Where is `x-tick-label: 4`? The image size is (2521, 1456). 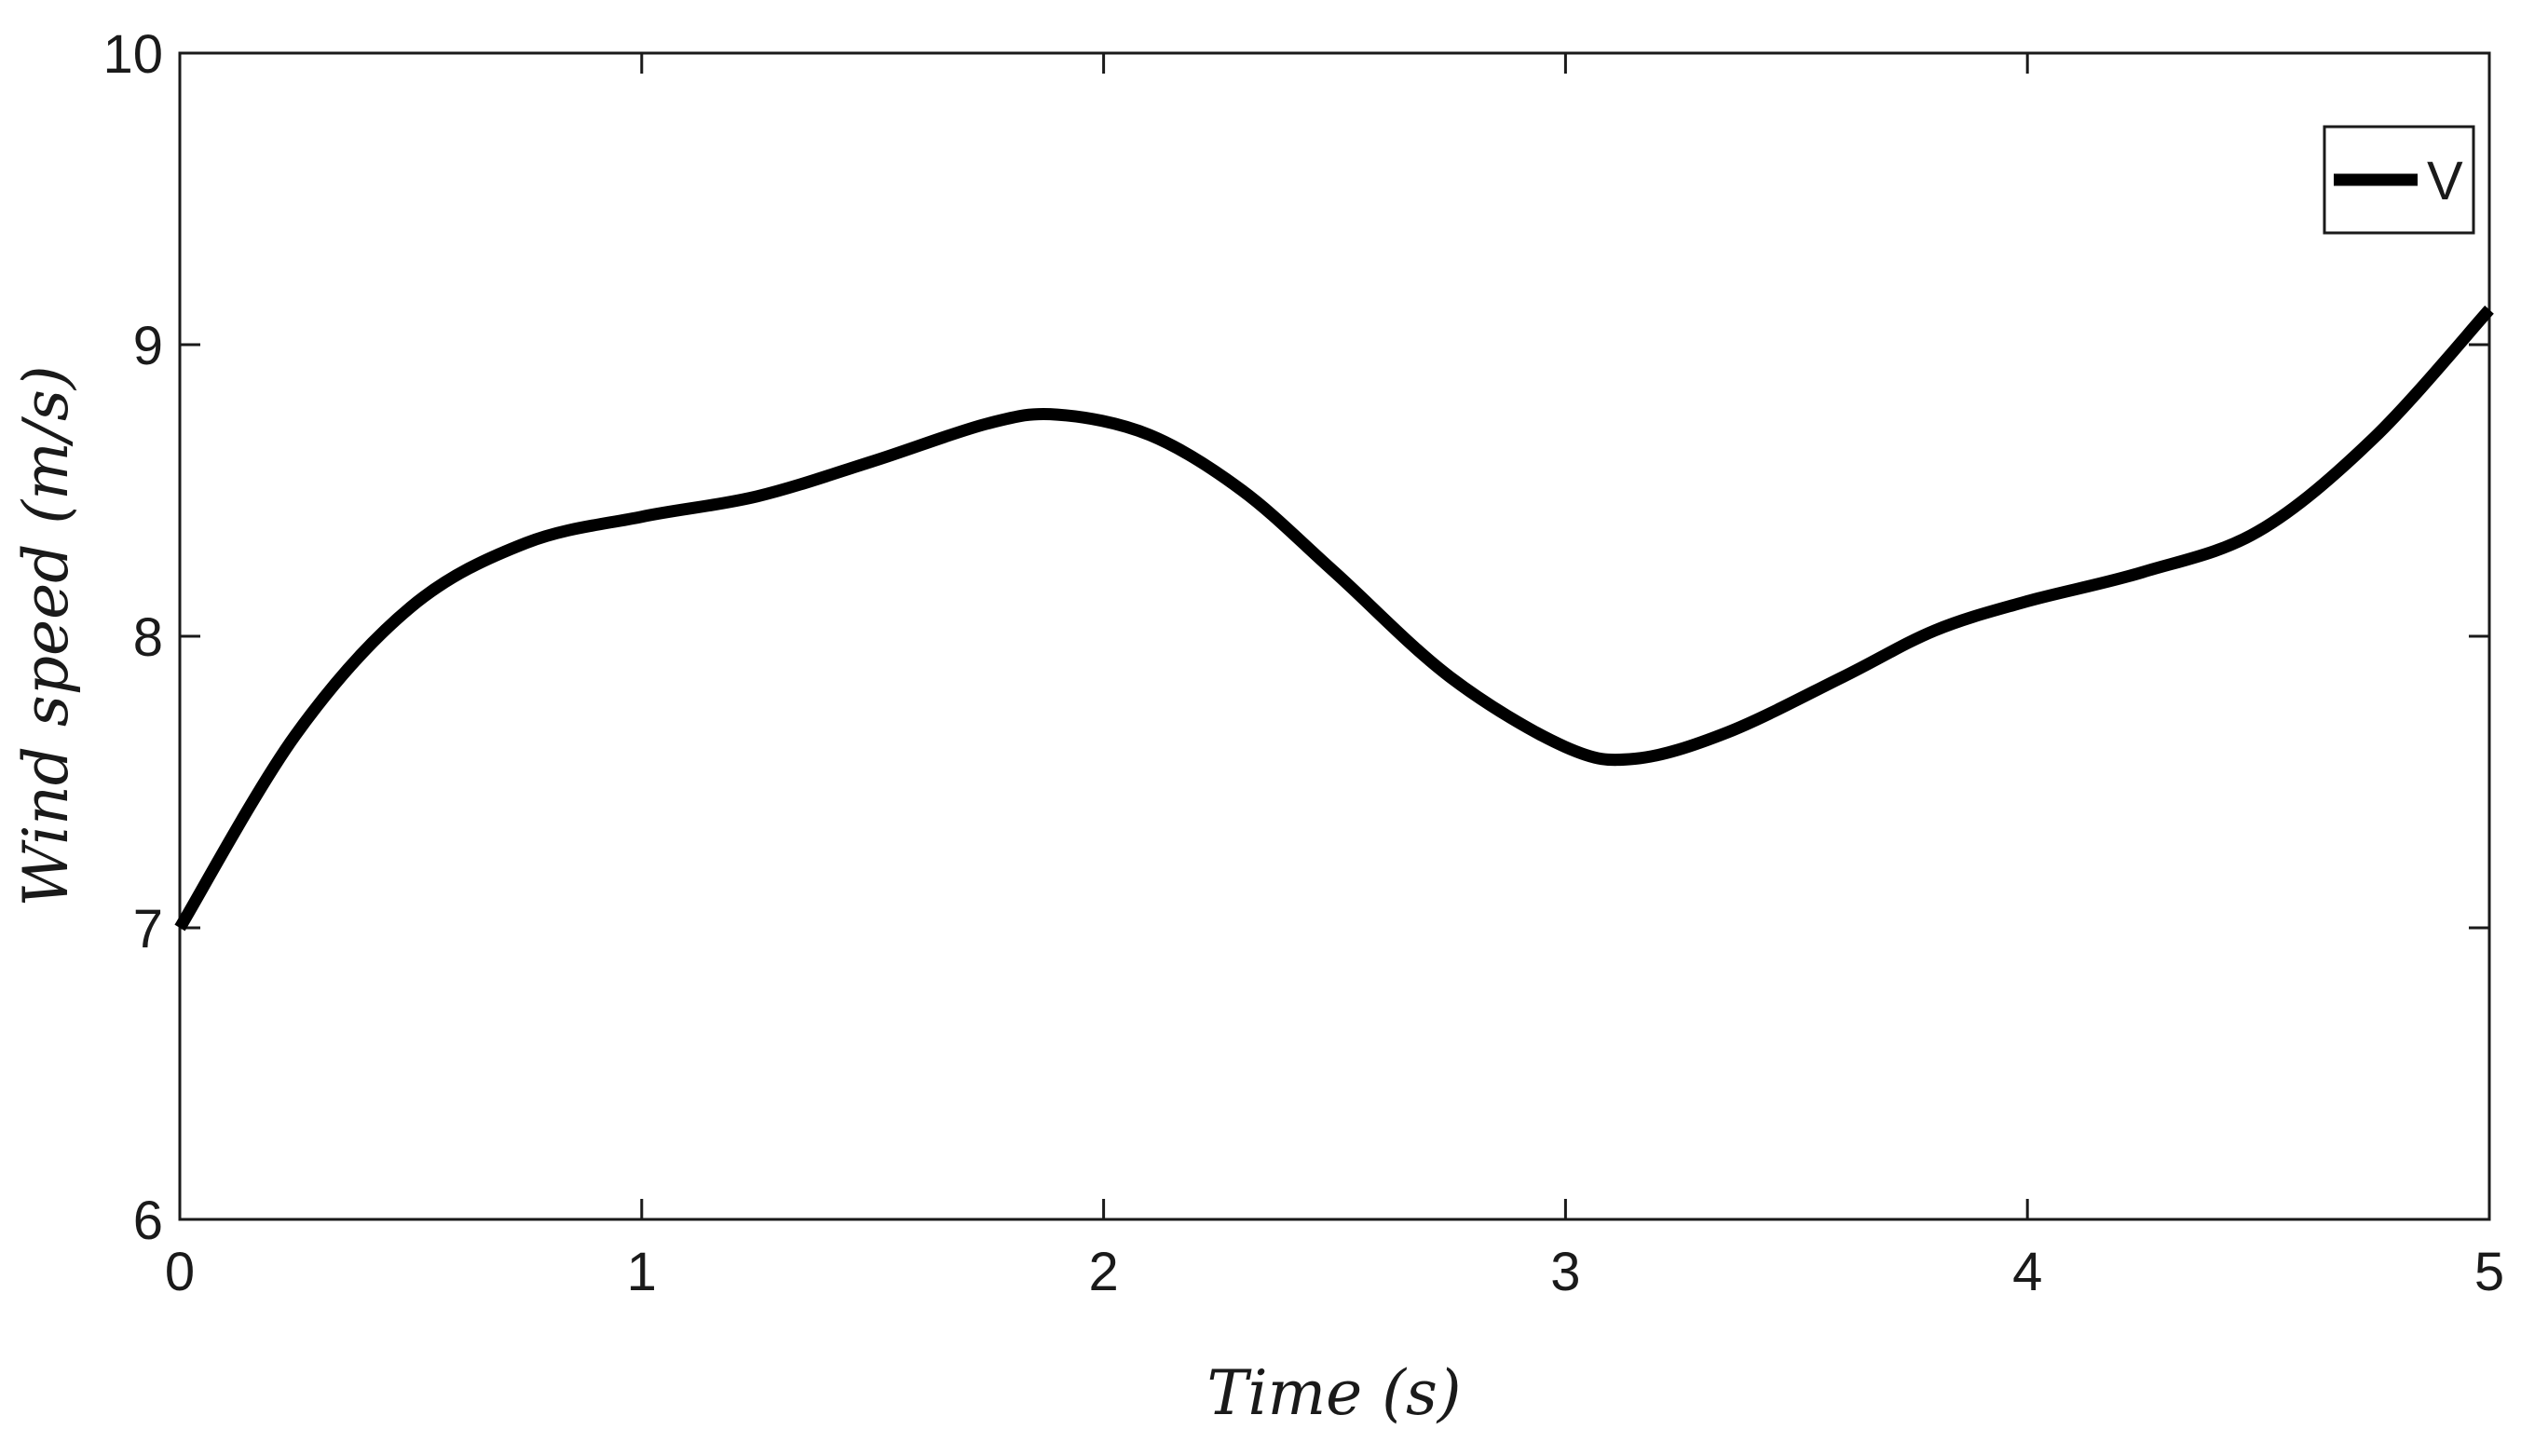
x-tick-label: 4 is located at coordinates (2027, 1272).